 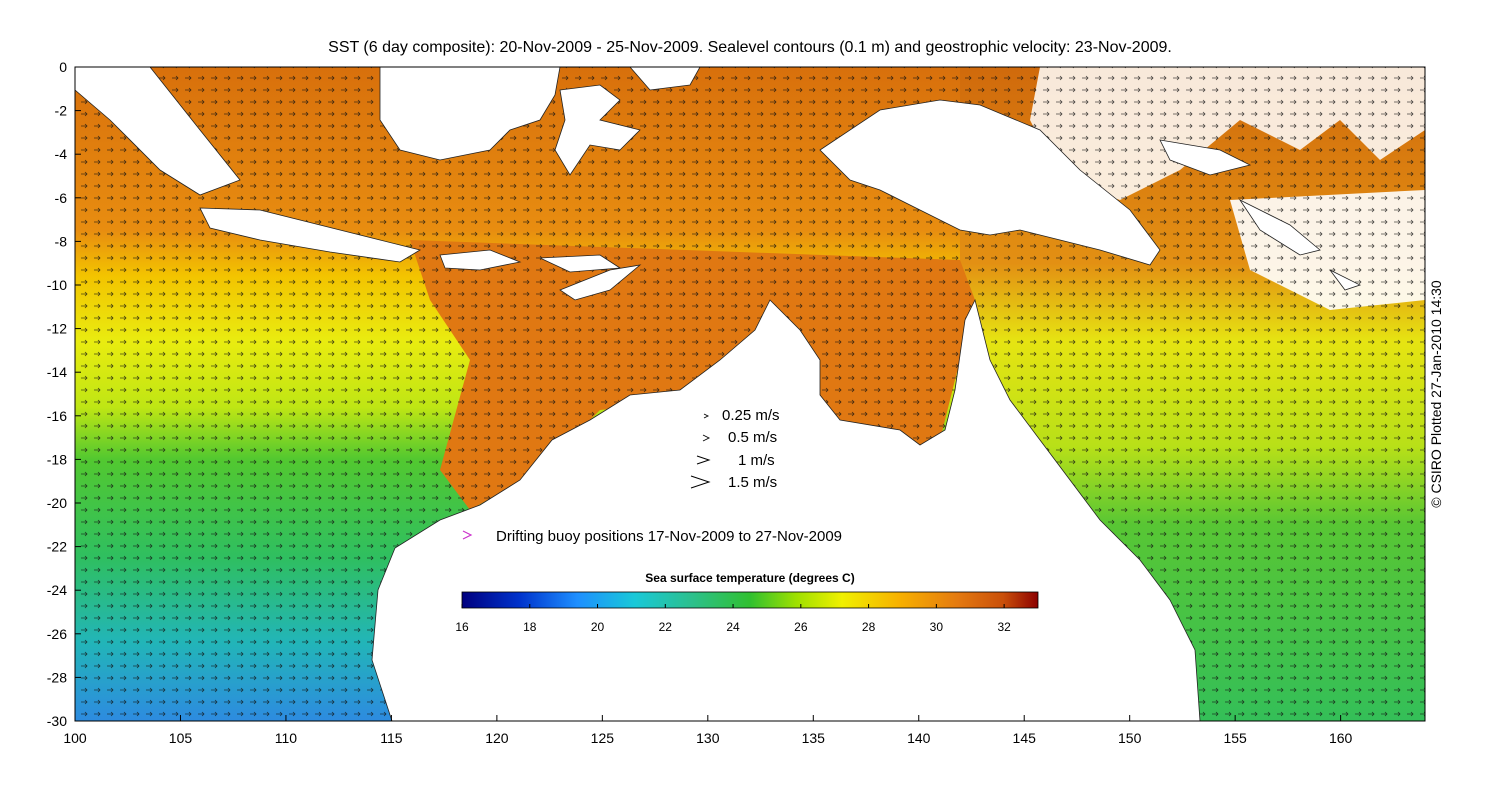 I want to click on x-tick-label: 130, so click(x=708, y=738).